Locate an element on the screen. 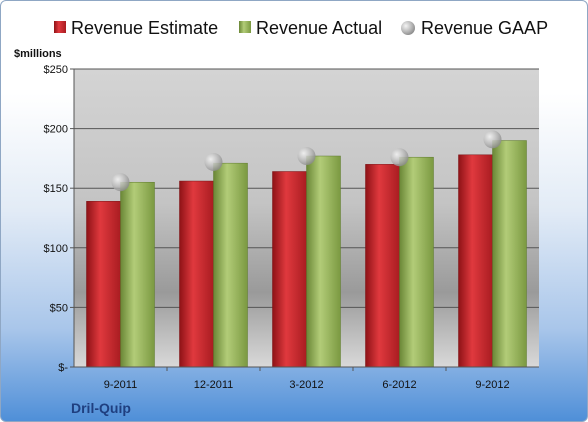  x-tick-label: 9-2012 is located at coordinates (492, 385).